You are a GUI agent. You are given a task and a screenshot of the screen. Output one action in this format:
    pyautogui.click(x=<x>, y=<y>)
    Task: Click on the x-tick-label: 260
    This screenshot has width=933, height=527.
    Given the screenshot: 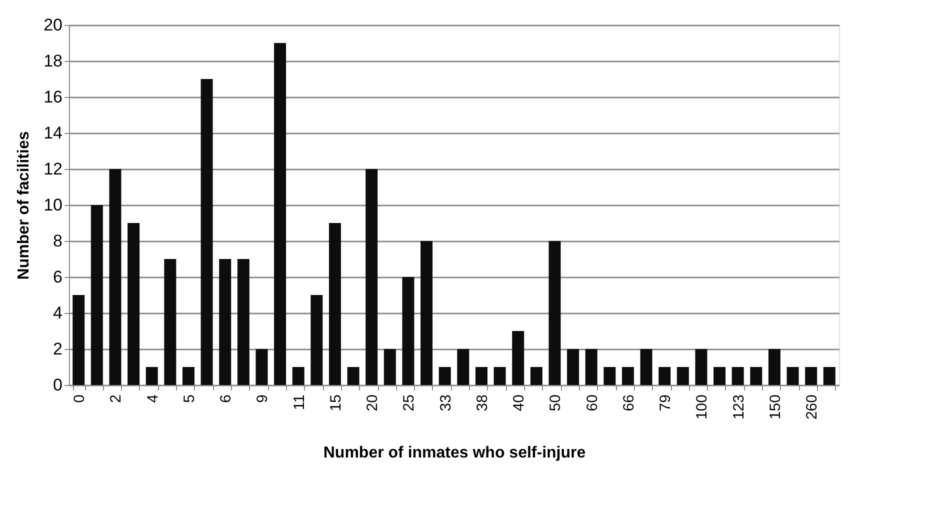 What is the action you would take?
    pyautogui.click(x=812, y=407)
    